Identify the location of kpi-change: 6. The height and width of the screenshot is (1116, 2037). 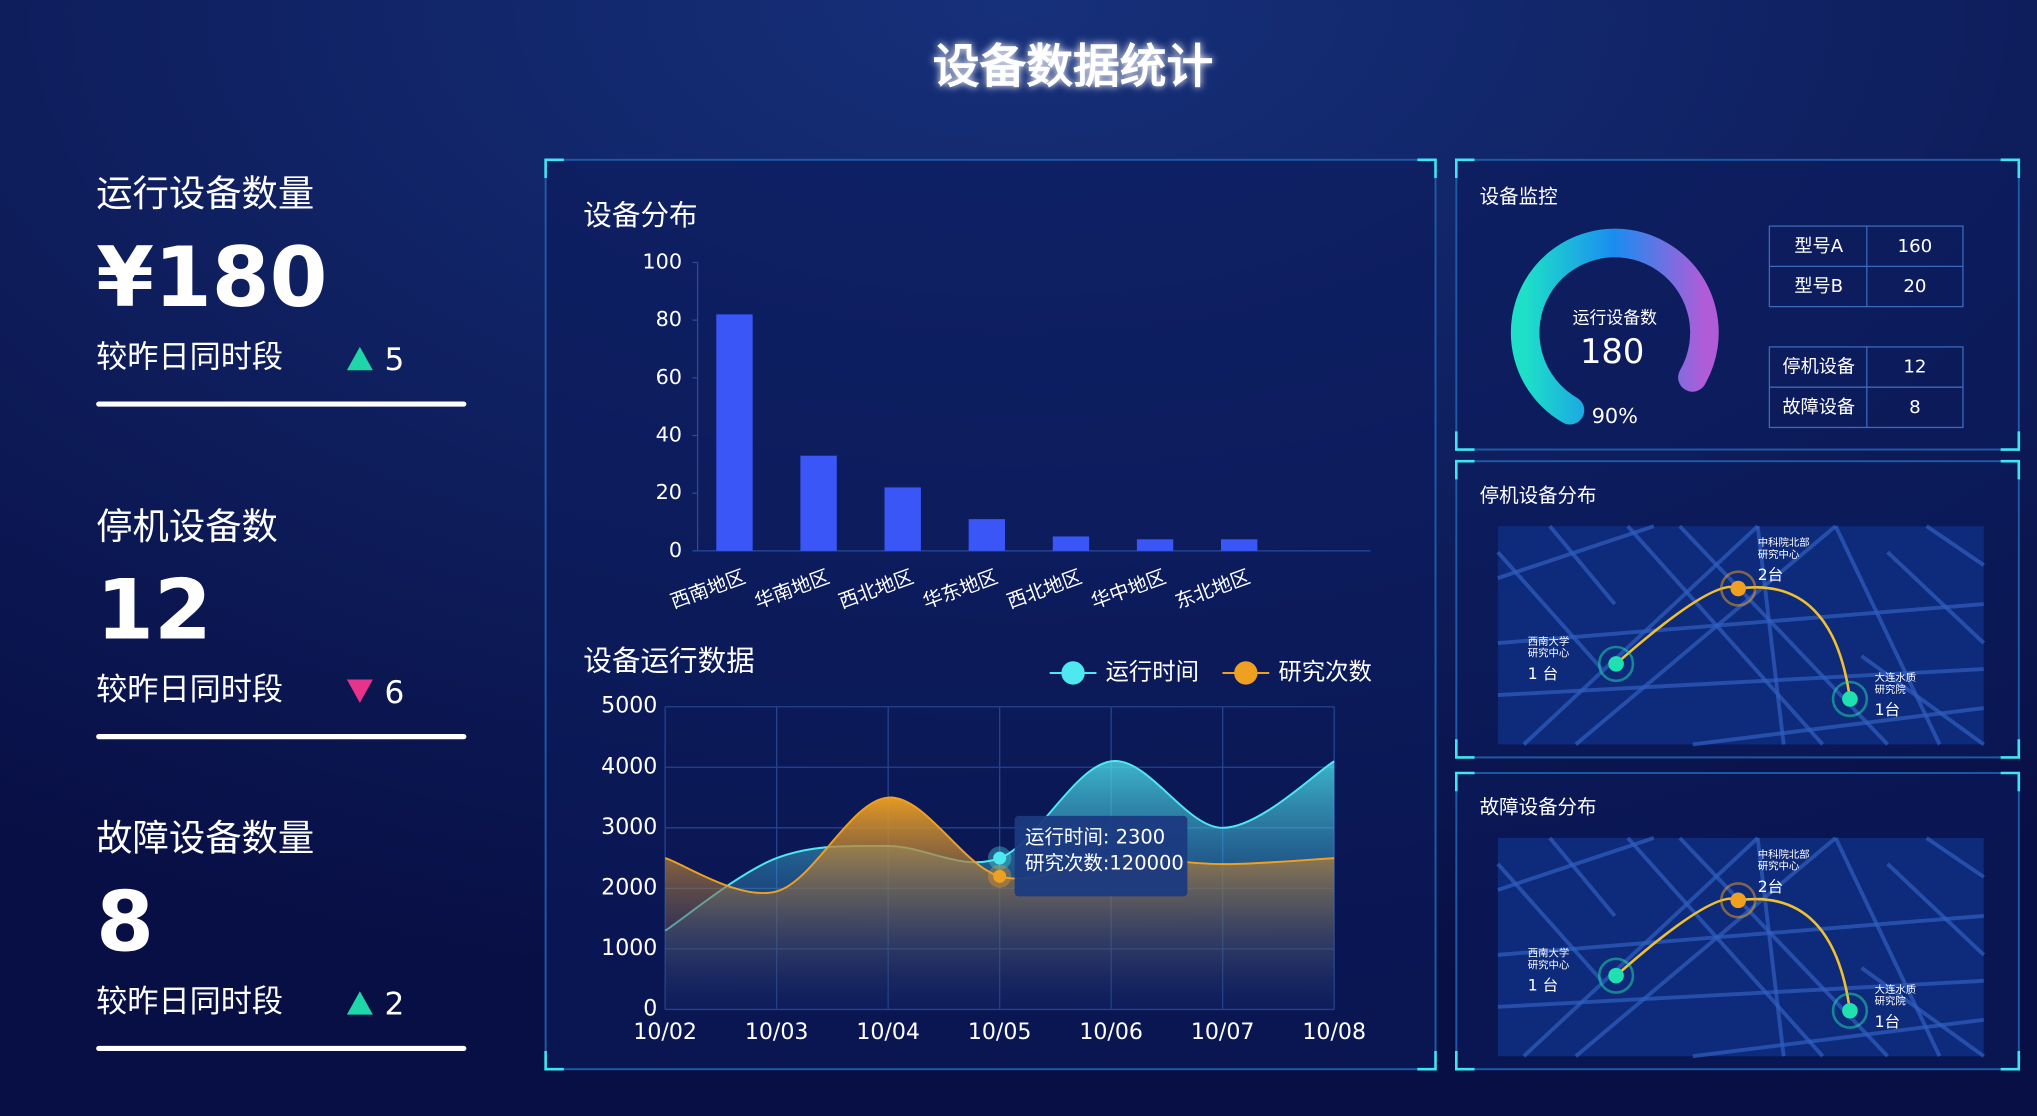
(395, 693).